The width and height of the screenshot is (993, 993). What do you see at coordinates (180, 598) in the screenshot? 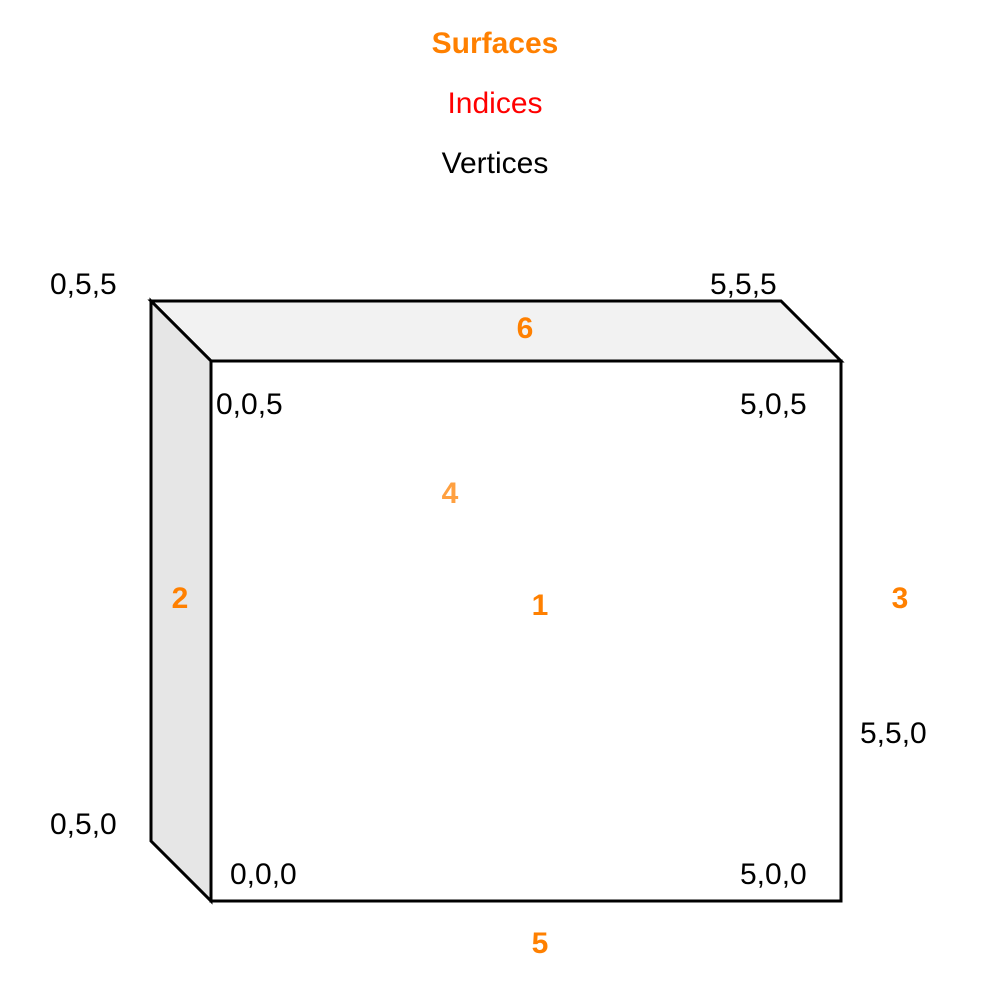
I see `surface-label: 2` at bounding box center [180, 598].